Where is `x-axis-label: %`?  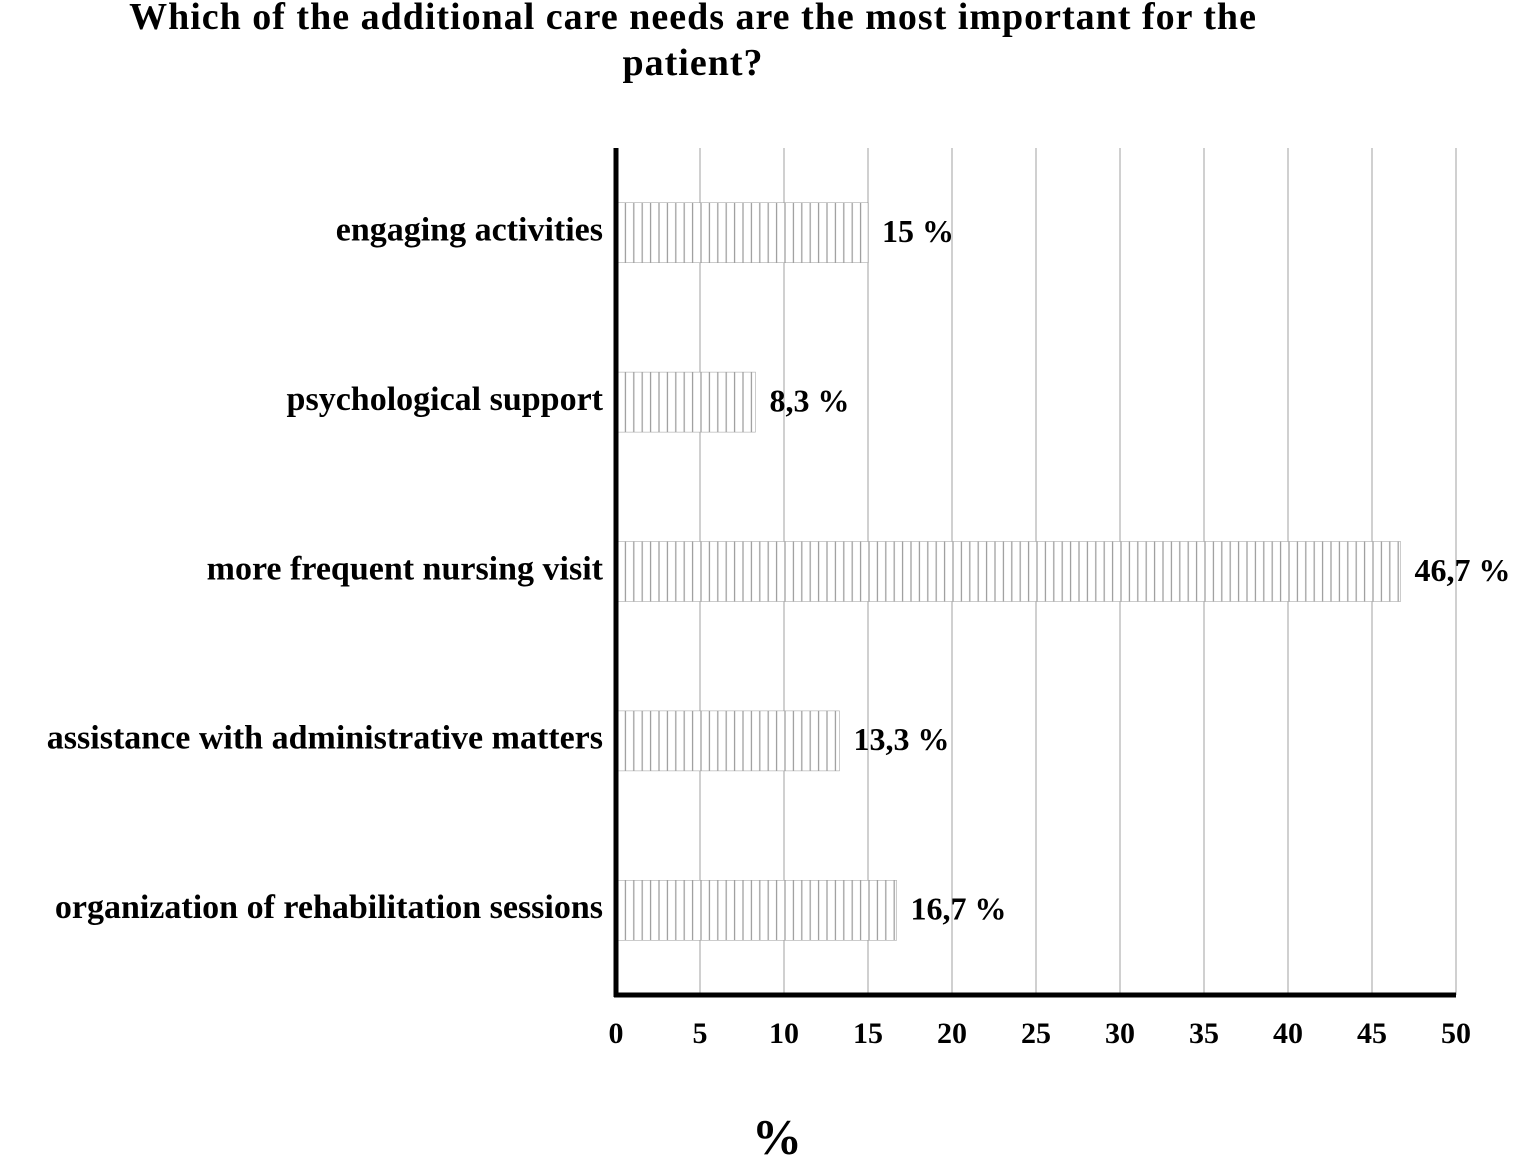 x-axis-label: % is located at coordinates (777, 1135).